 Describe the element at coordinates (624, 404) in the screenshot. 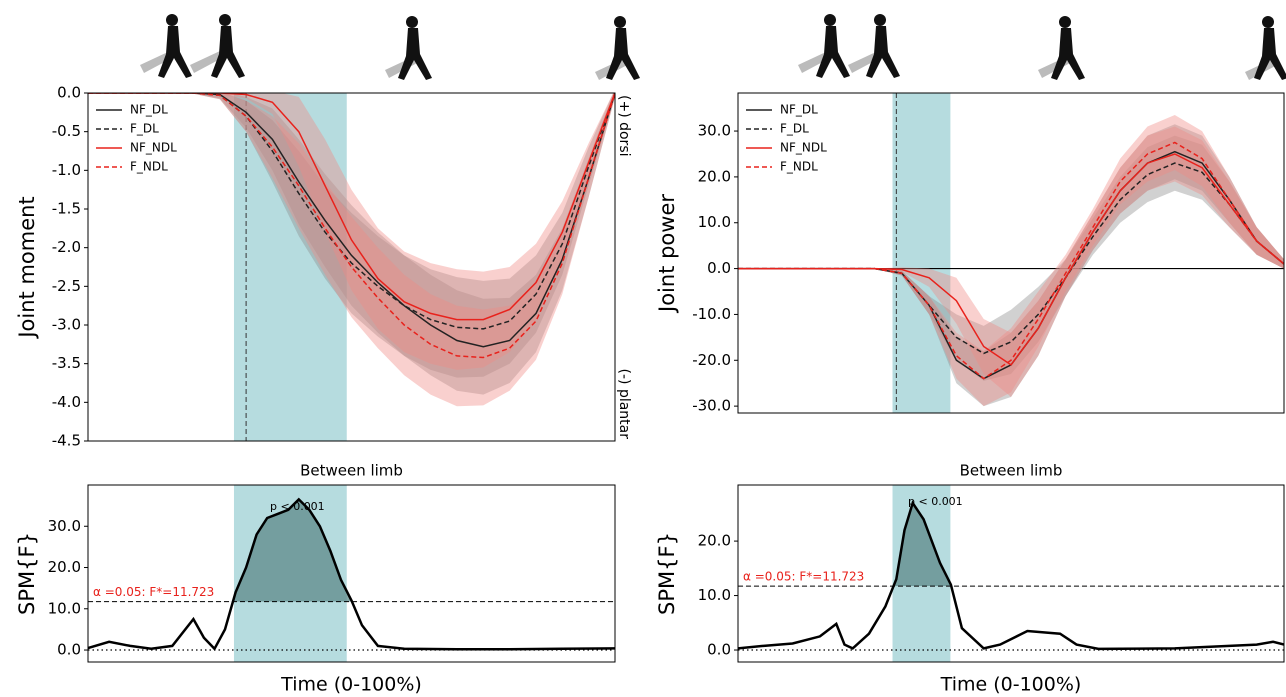

I see `direction-label: (-) plantar` at that location.